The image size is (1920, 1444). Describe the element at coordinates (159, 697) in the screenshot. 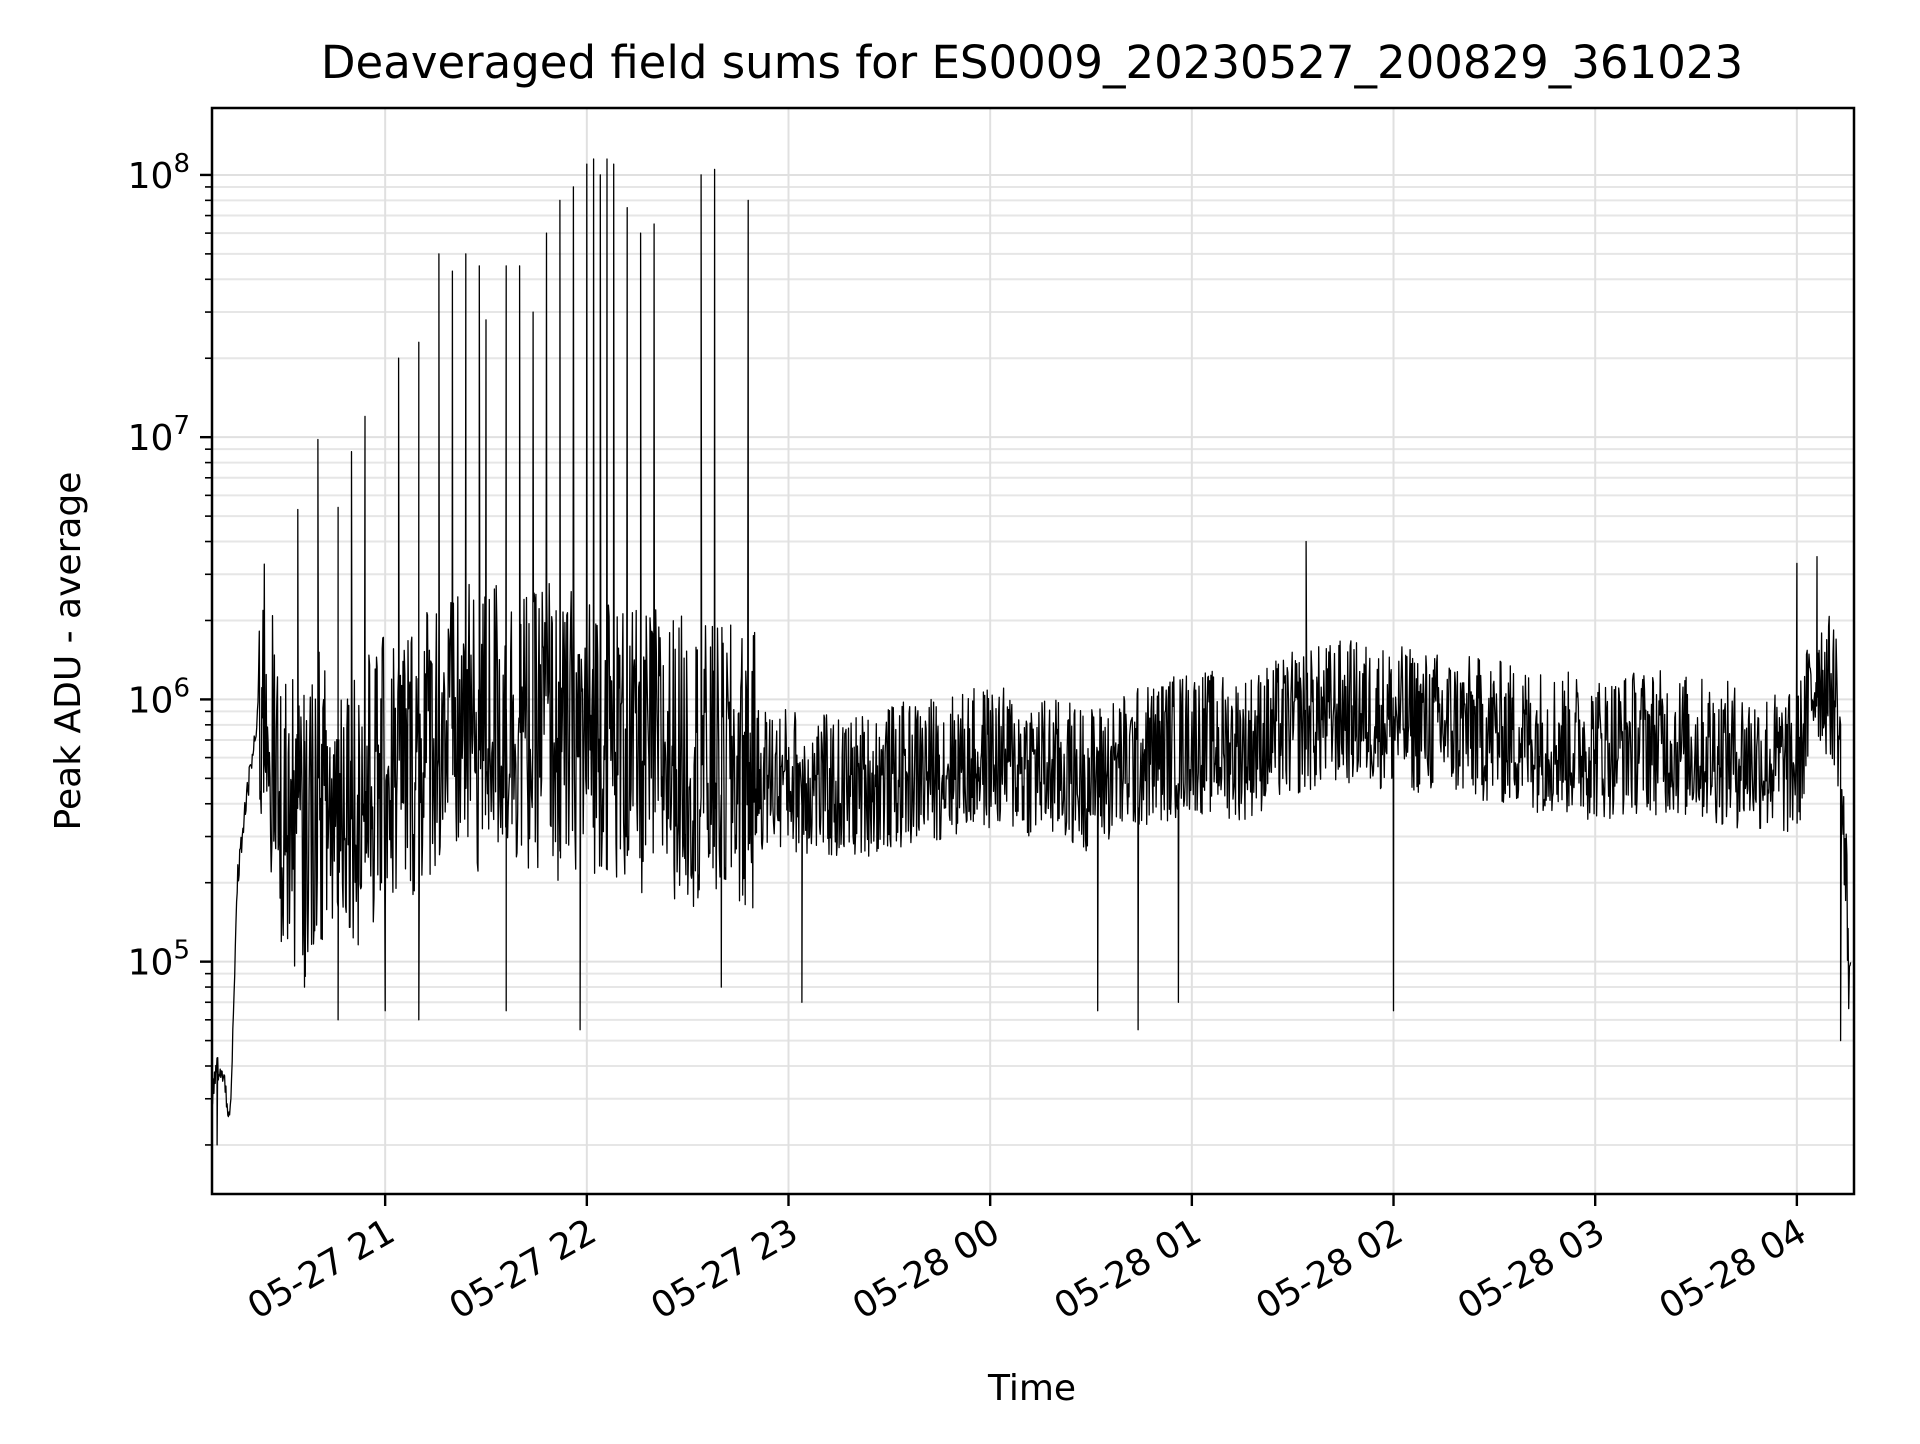

I see `y-tick-label: 10⁶` at that location.